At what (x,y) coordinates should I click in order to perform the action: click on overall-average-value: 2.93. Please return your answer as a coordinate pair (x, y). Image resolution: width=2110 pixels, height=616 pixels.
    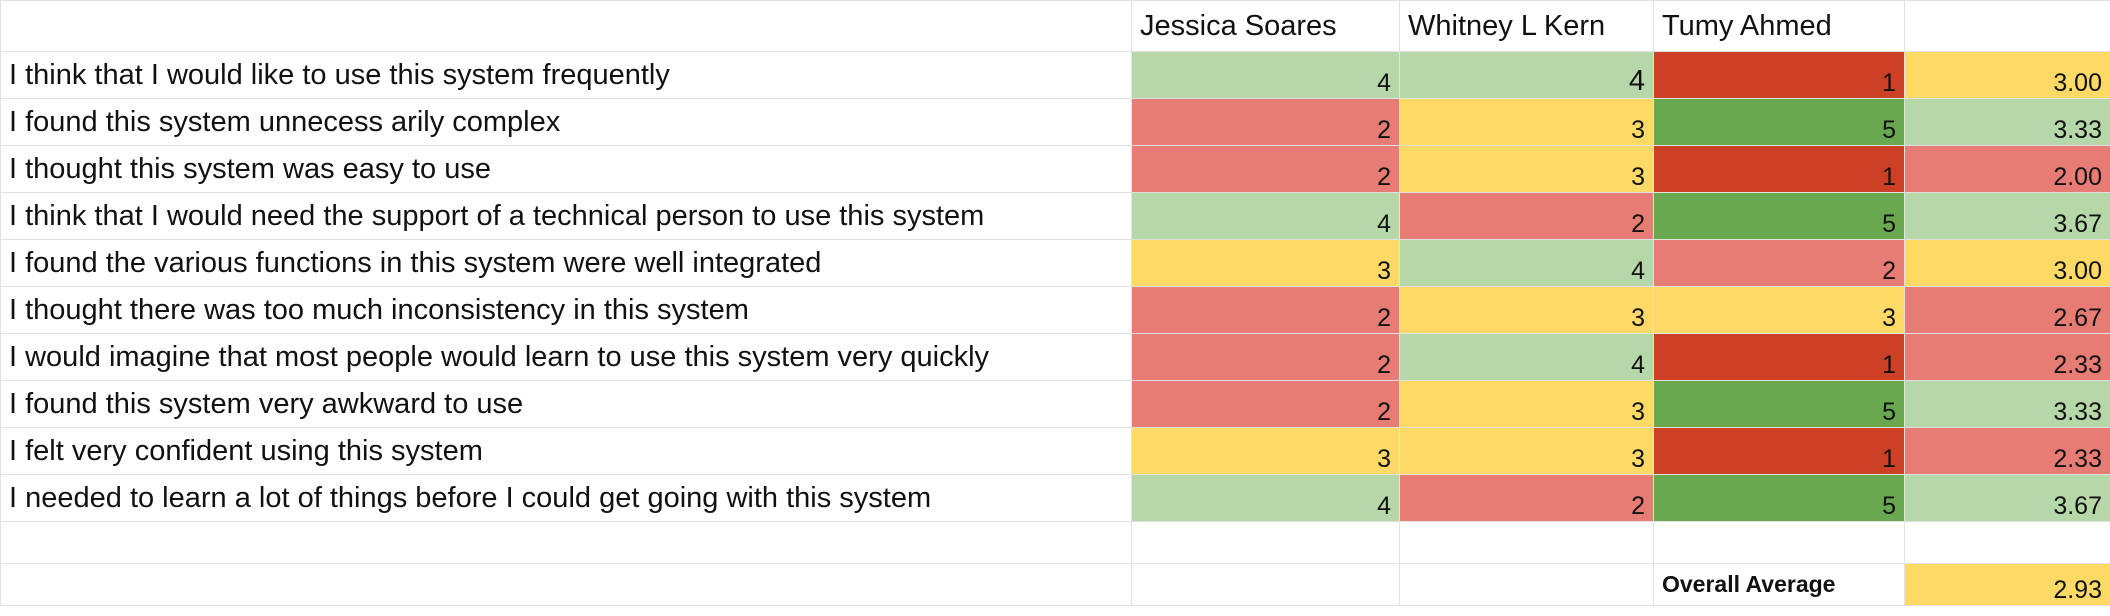
    Looking at the image, I should click on (2007, 584).